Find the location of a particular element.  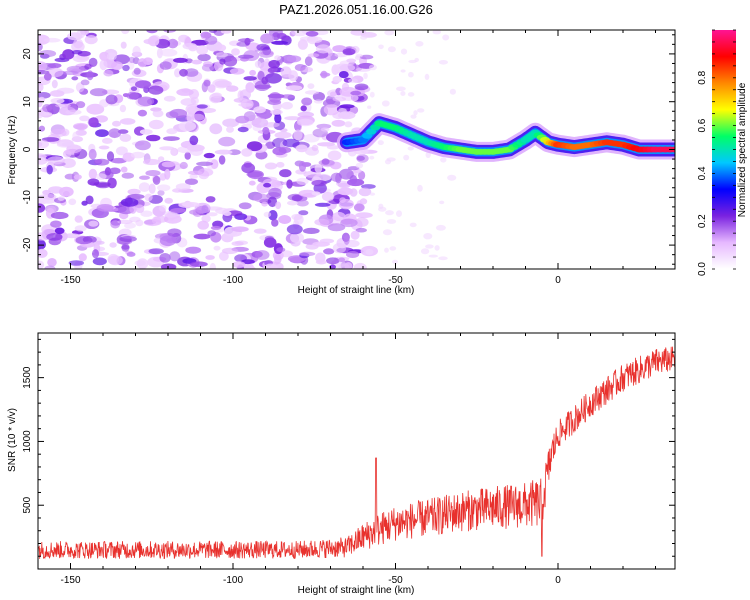

spectrogram-signal-trace is located at coordinates (505, 137).